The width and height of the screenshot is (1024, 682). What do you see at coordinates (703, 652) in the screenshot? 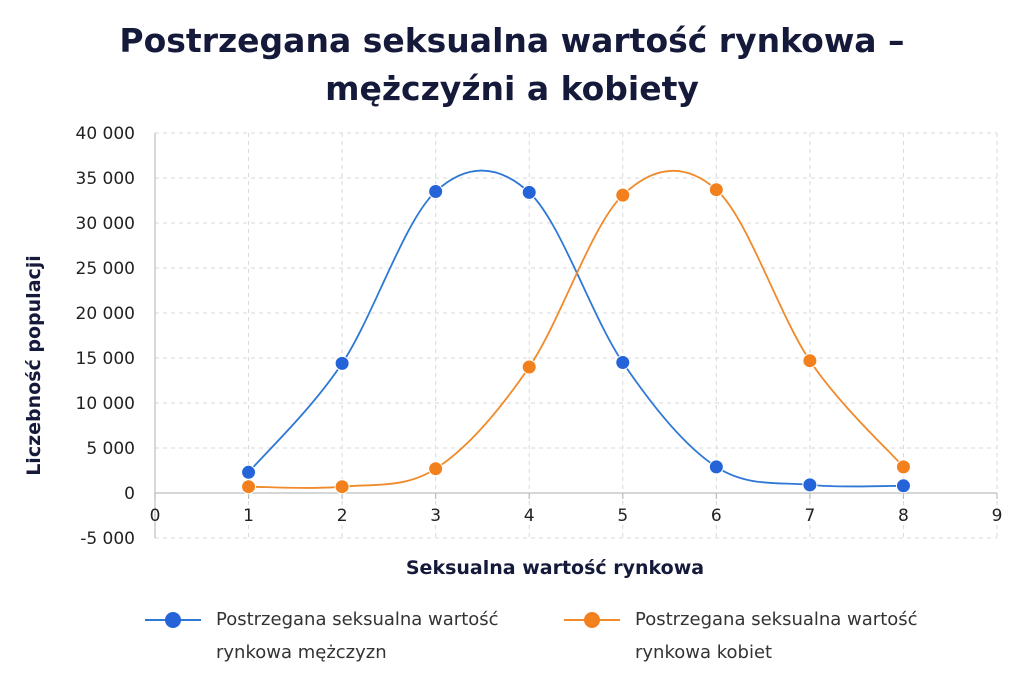
I see `legend-label: rynkowa kobiet` at bounding box center [703, 652].